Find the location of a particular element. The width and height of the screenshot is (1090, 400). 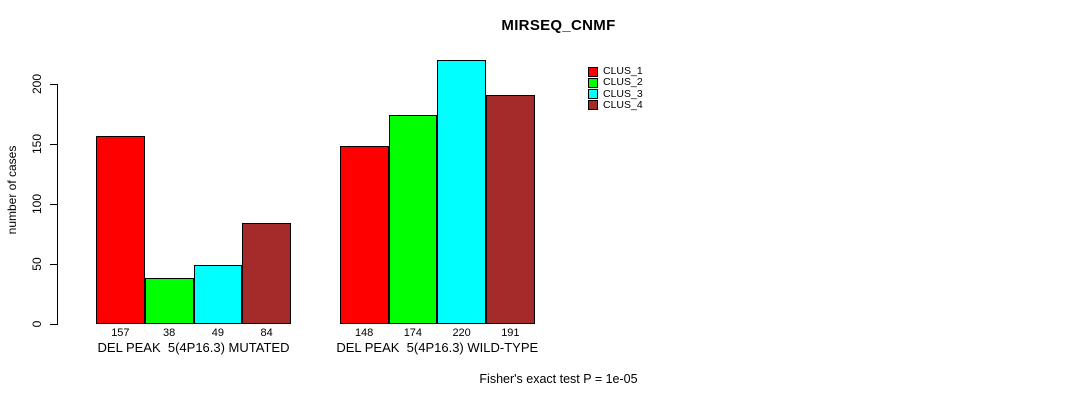

legend-row: CLUS_4 is located at coordinates (615, 104).